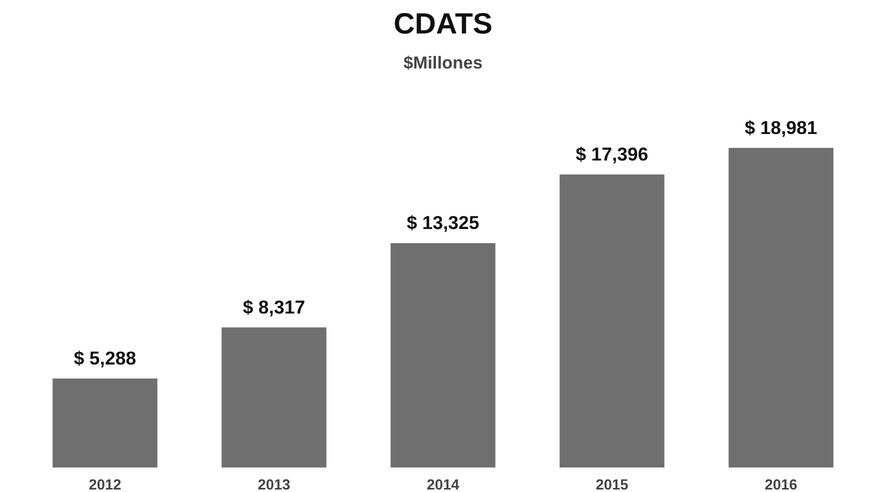  What do you see at coordinates (781, 127) in the screenshot?
I see `data-label: $ 18,981` at bounding box center [781, 127].